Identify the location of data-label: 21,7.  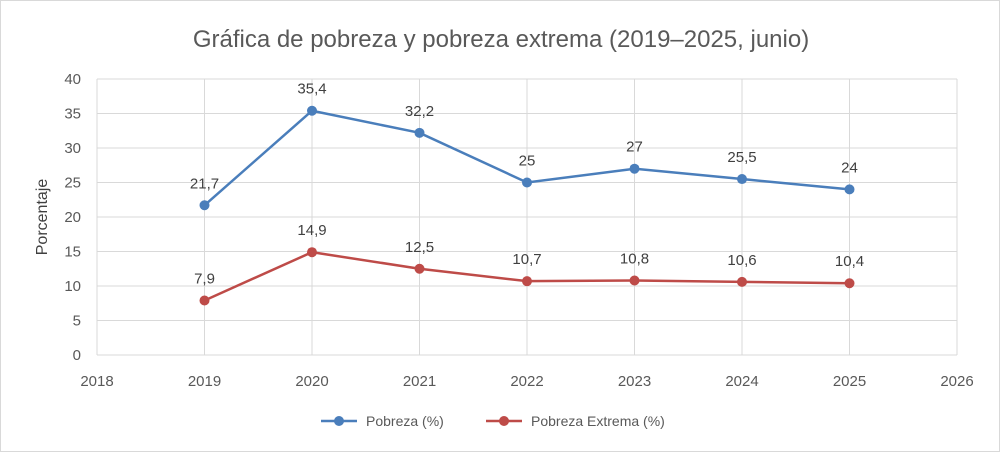
(204, 183).